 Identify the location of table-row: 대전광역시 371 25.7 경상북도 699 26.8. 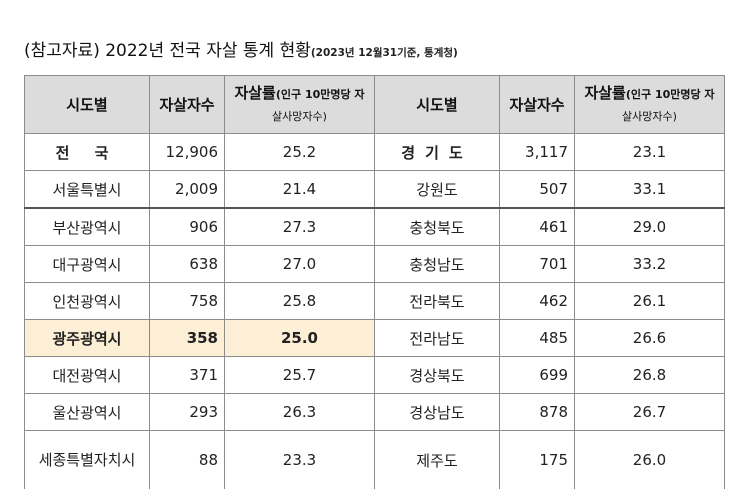
(374, 375).